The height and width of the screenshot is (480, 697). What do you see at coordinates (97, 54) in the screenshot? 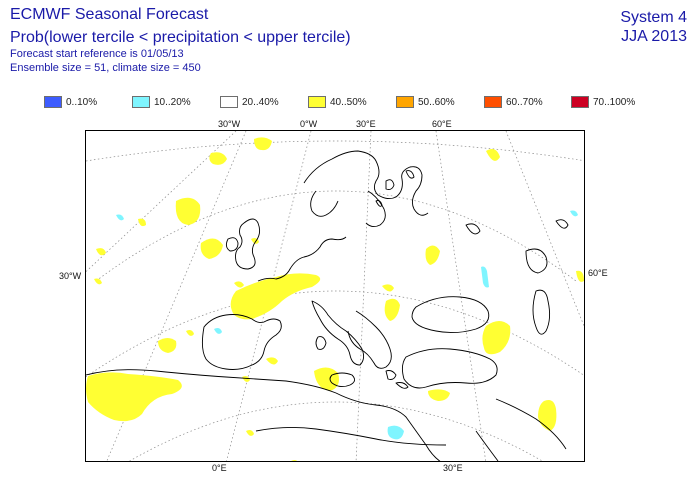
I see `forecast-start-reference: Forecast start reference is 01/05/13` at bounding box center [97, 54].